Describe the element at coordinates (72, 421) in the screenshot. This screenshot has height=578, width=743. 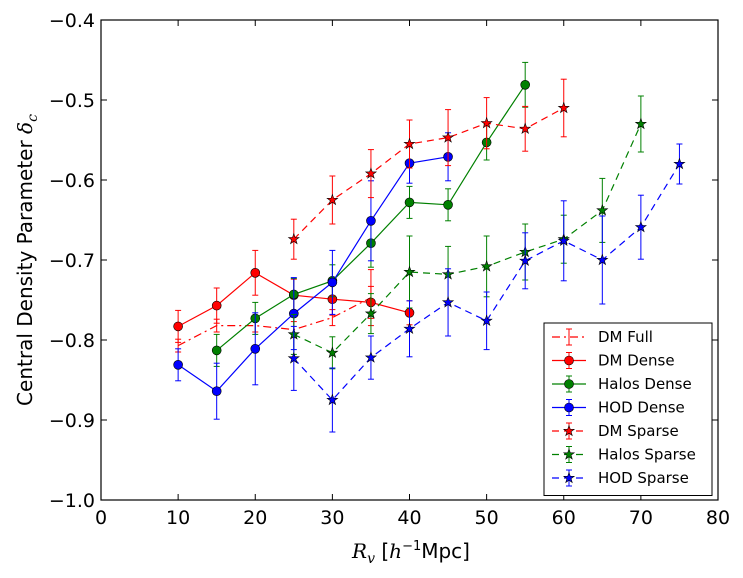
I see `y-tick-label: −0.9` at that location.